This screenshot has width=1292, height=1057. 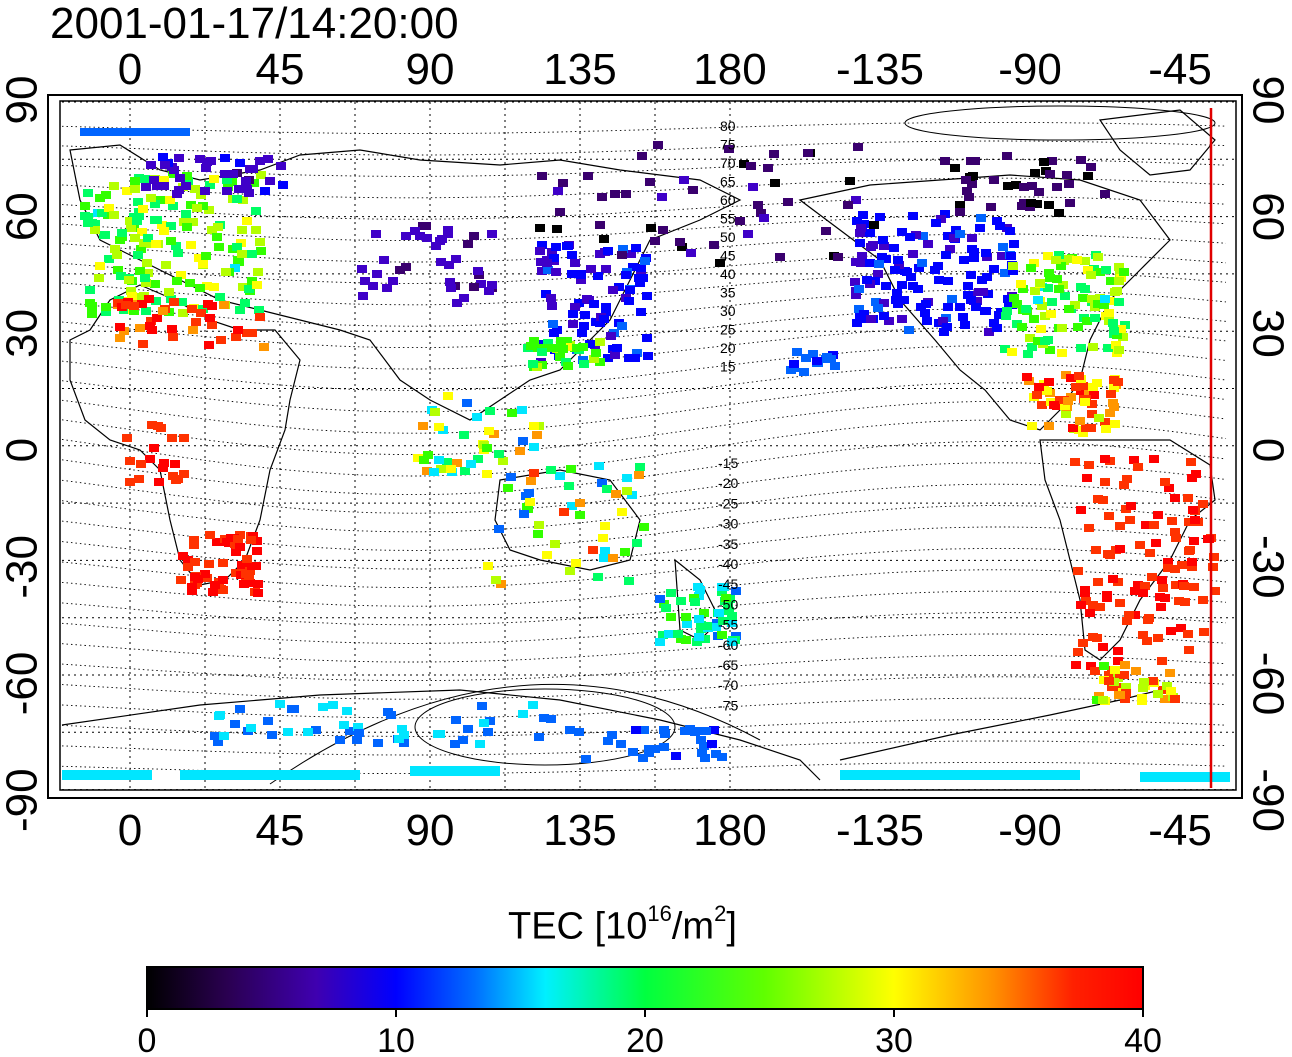 What do you see at coordinates (1268, 684) in the screenshot?
I see `lat-tick-label: -60` at bounding box center [1268, 684].